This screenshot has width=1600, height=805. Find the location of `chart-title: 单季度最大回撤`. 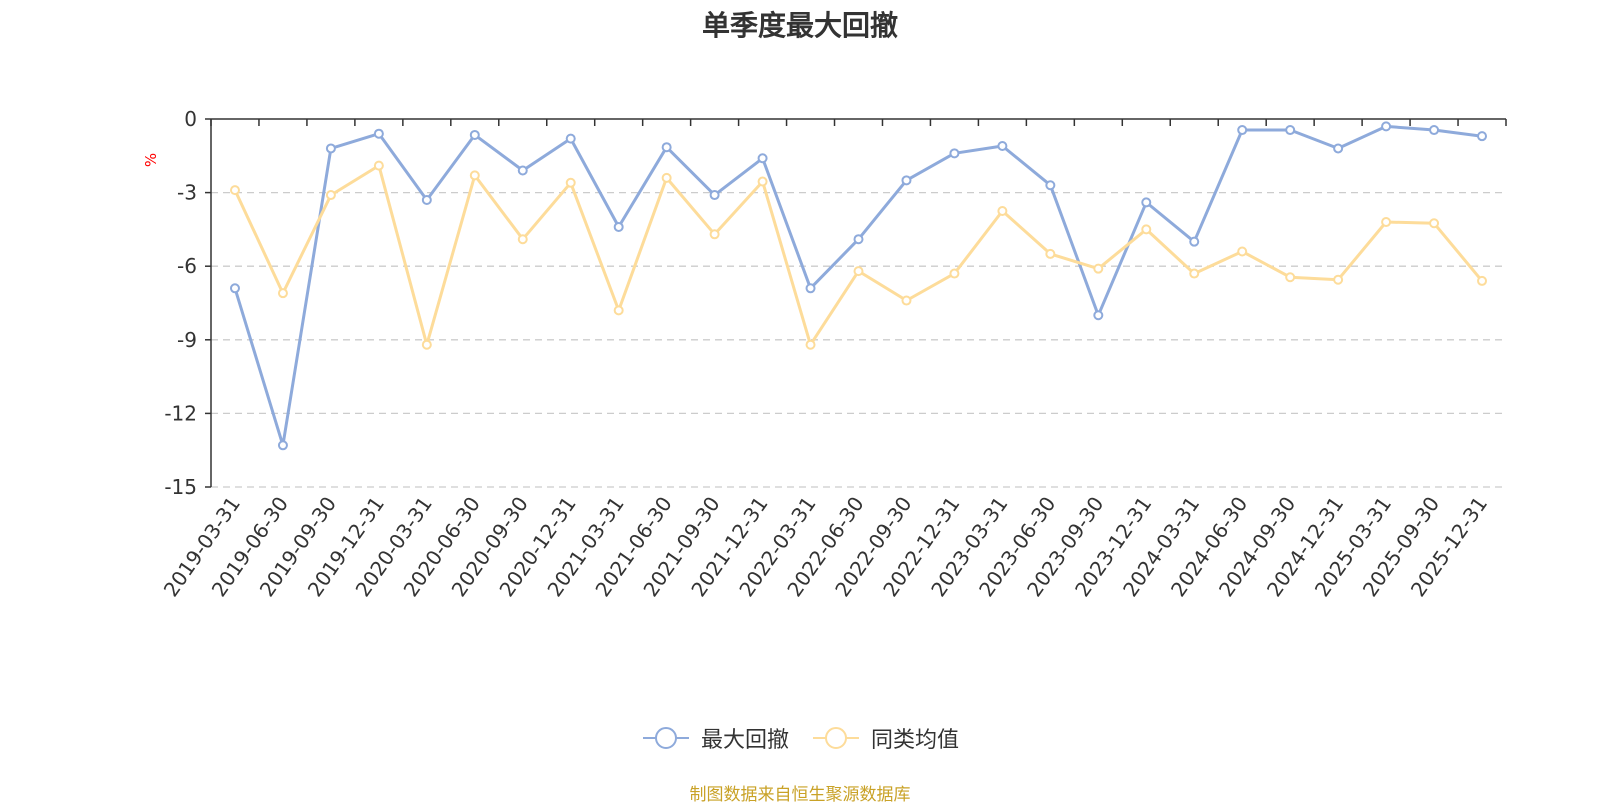

chart-title: 单季度最大回撤 is located at coordinates (799, 25).